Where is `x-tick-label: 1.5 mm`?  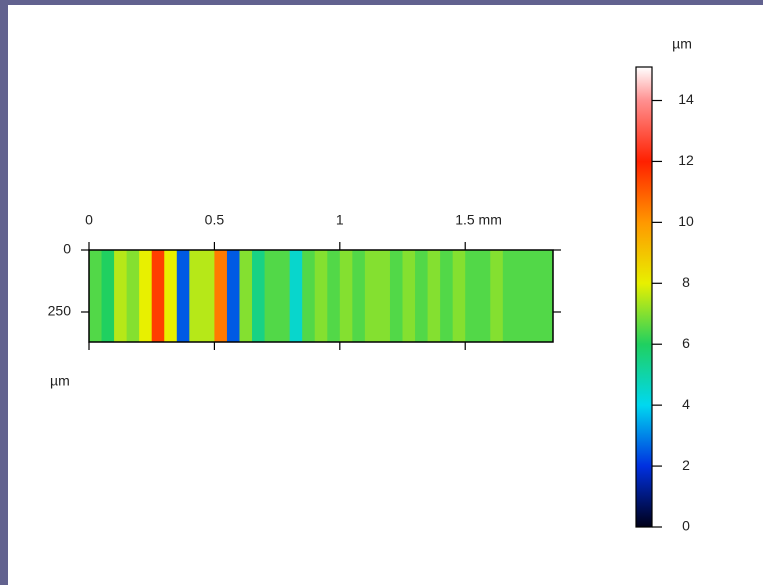 x-tick-label: 1.5 mm is located at coordinates (478, 220).